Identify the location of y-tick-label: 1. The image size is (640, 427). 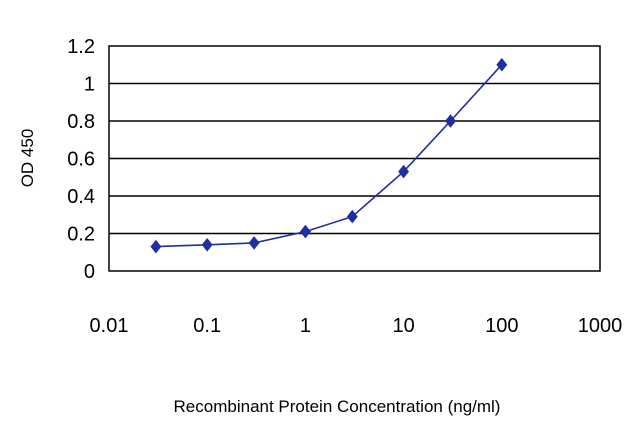
(89, 85).